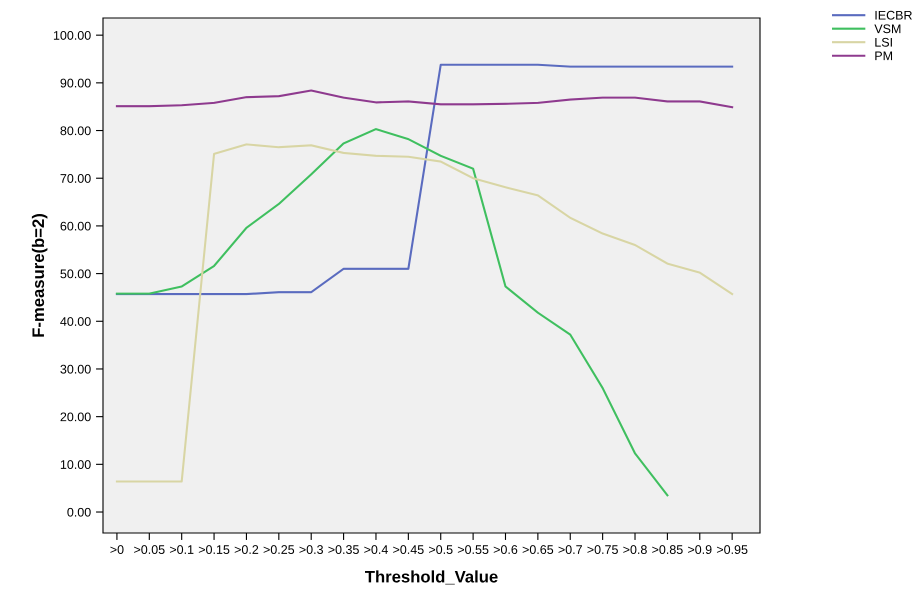 This screenshot has width=920, height=596. What do you see at coordinates (75, 178) in the screenshot?
I see `y-tick-label: 70.00` at bounding box center [75, 178].